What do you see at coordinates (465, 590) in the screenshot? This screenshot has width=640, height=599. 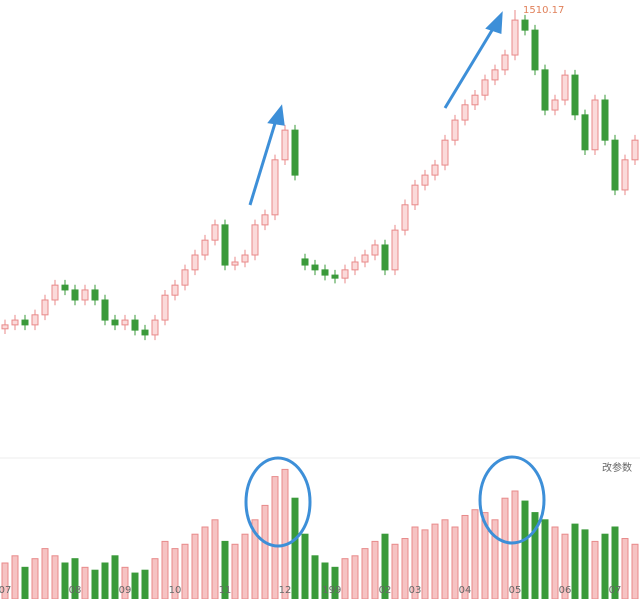 I see `x-tick-label: 04` at bounding box center [465, 590].